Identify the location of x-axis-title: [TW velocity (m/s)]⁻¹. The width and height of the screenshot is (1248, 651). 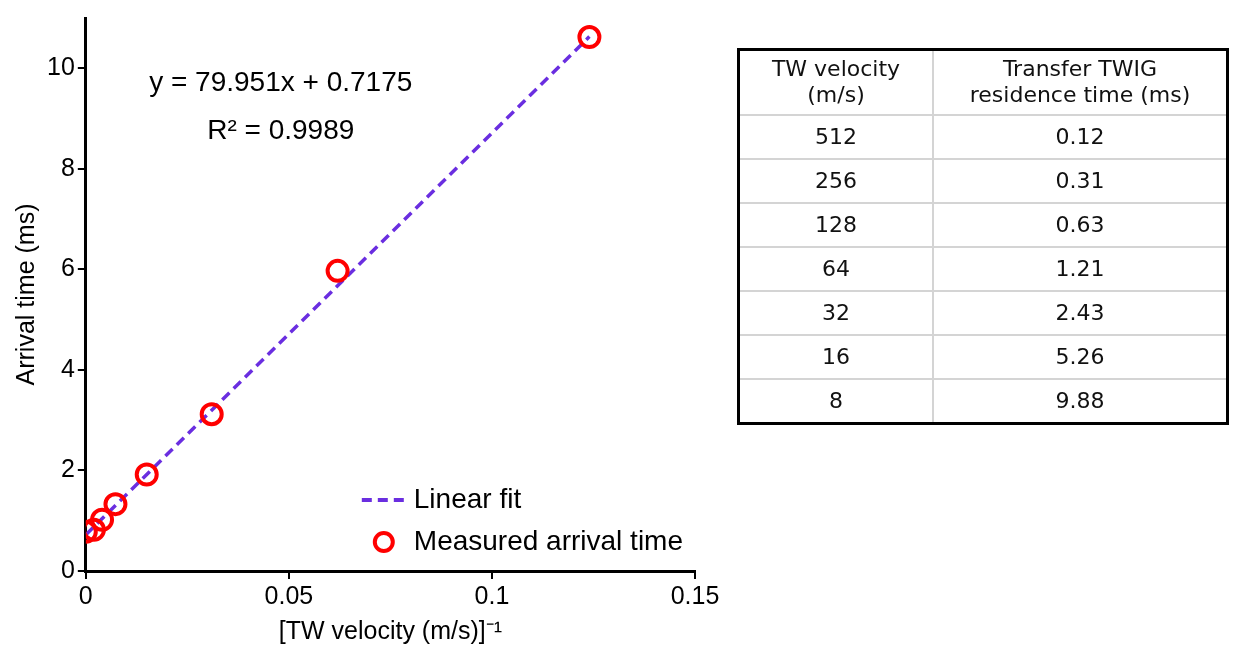
(390, 629).